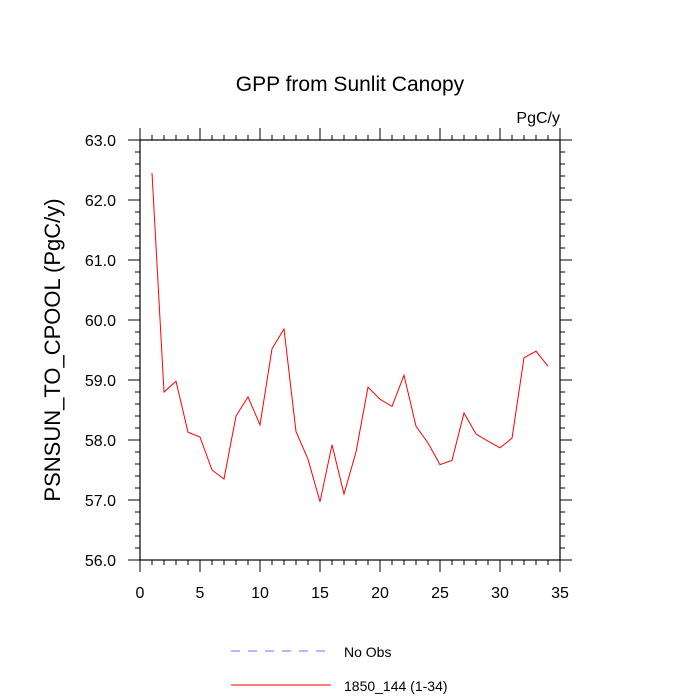 The height and width of the screenshot is (700, 700). I want to click on x-tick-label: 20, so click(380, 593).